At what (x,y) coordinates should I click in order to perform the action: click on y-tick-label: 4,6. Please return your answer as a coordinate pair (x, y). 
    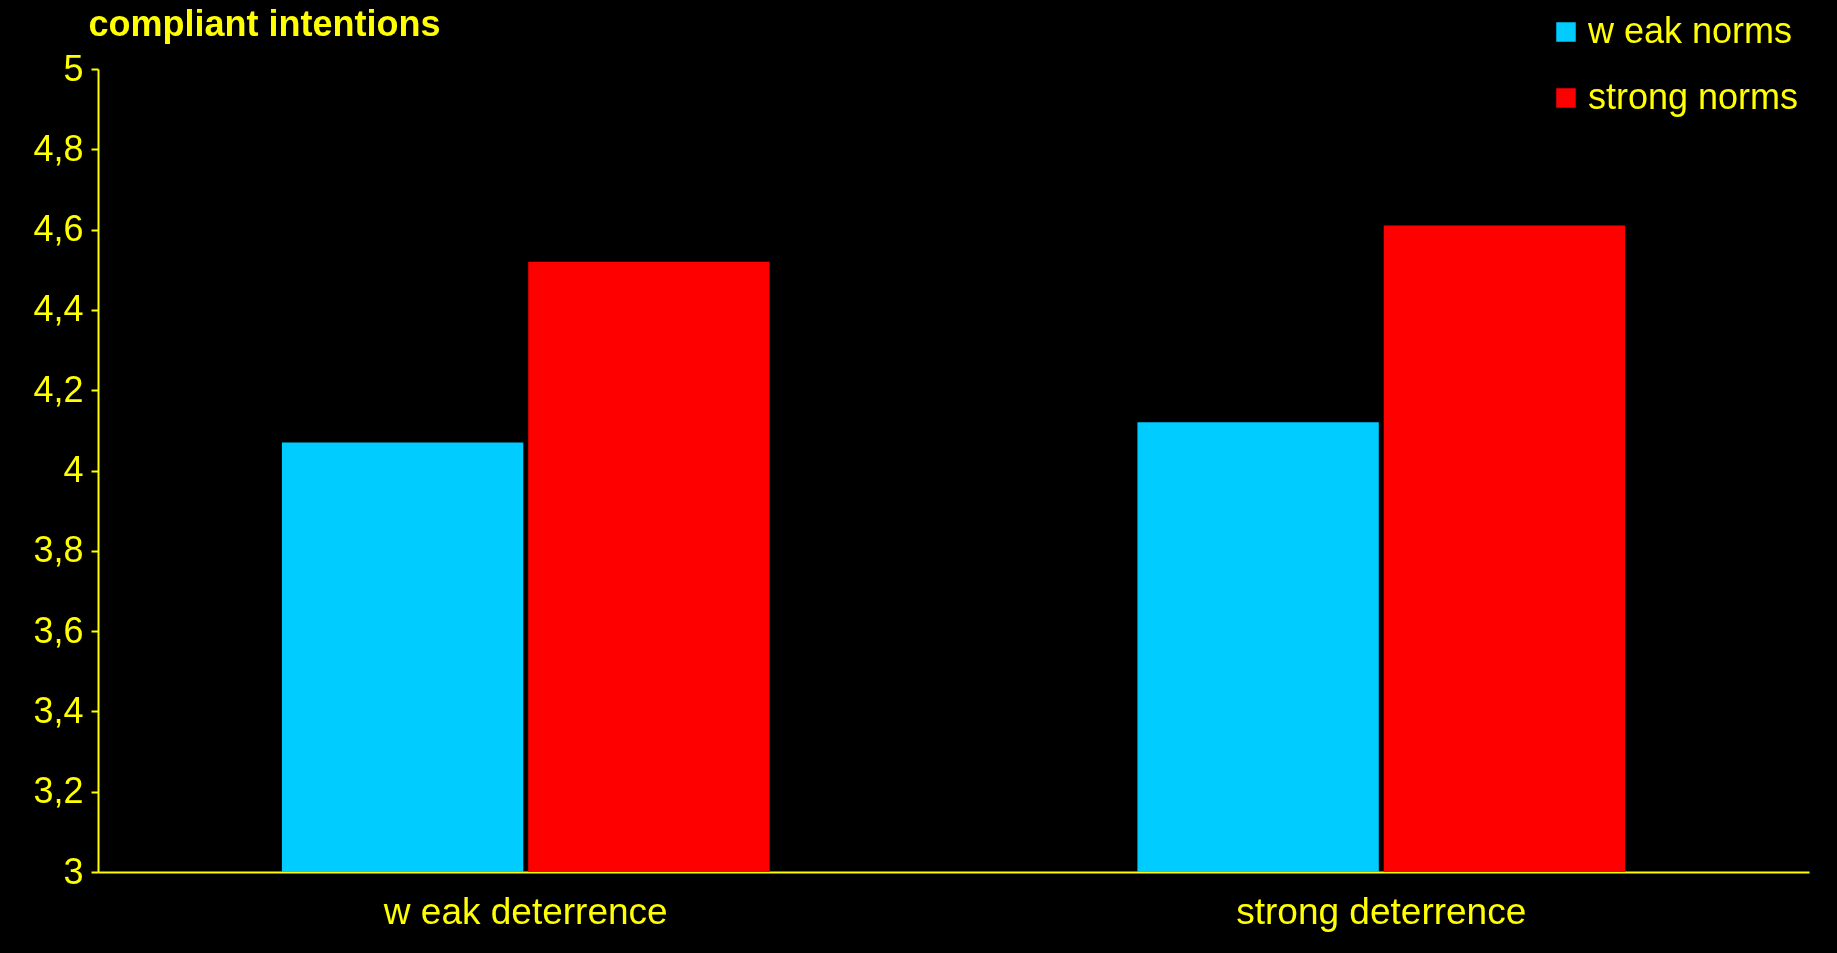
    Looking at the image, I should click on (58, 229).